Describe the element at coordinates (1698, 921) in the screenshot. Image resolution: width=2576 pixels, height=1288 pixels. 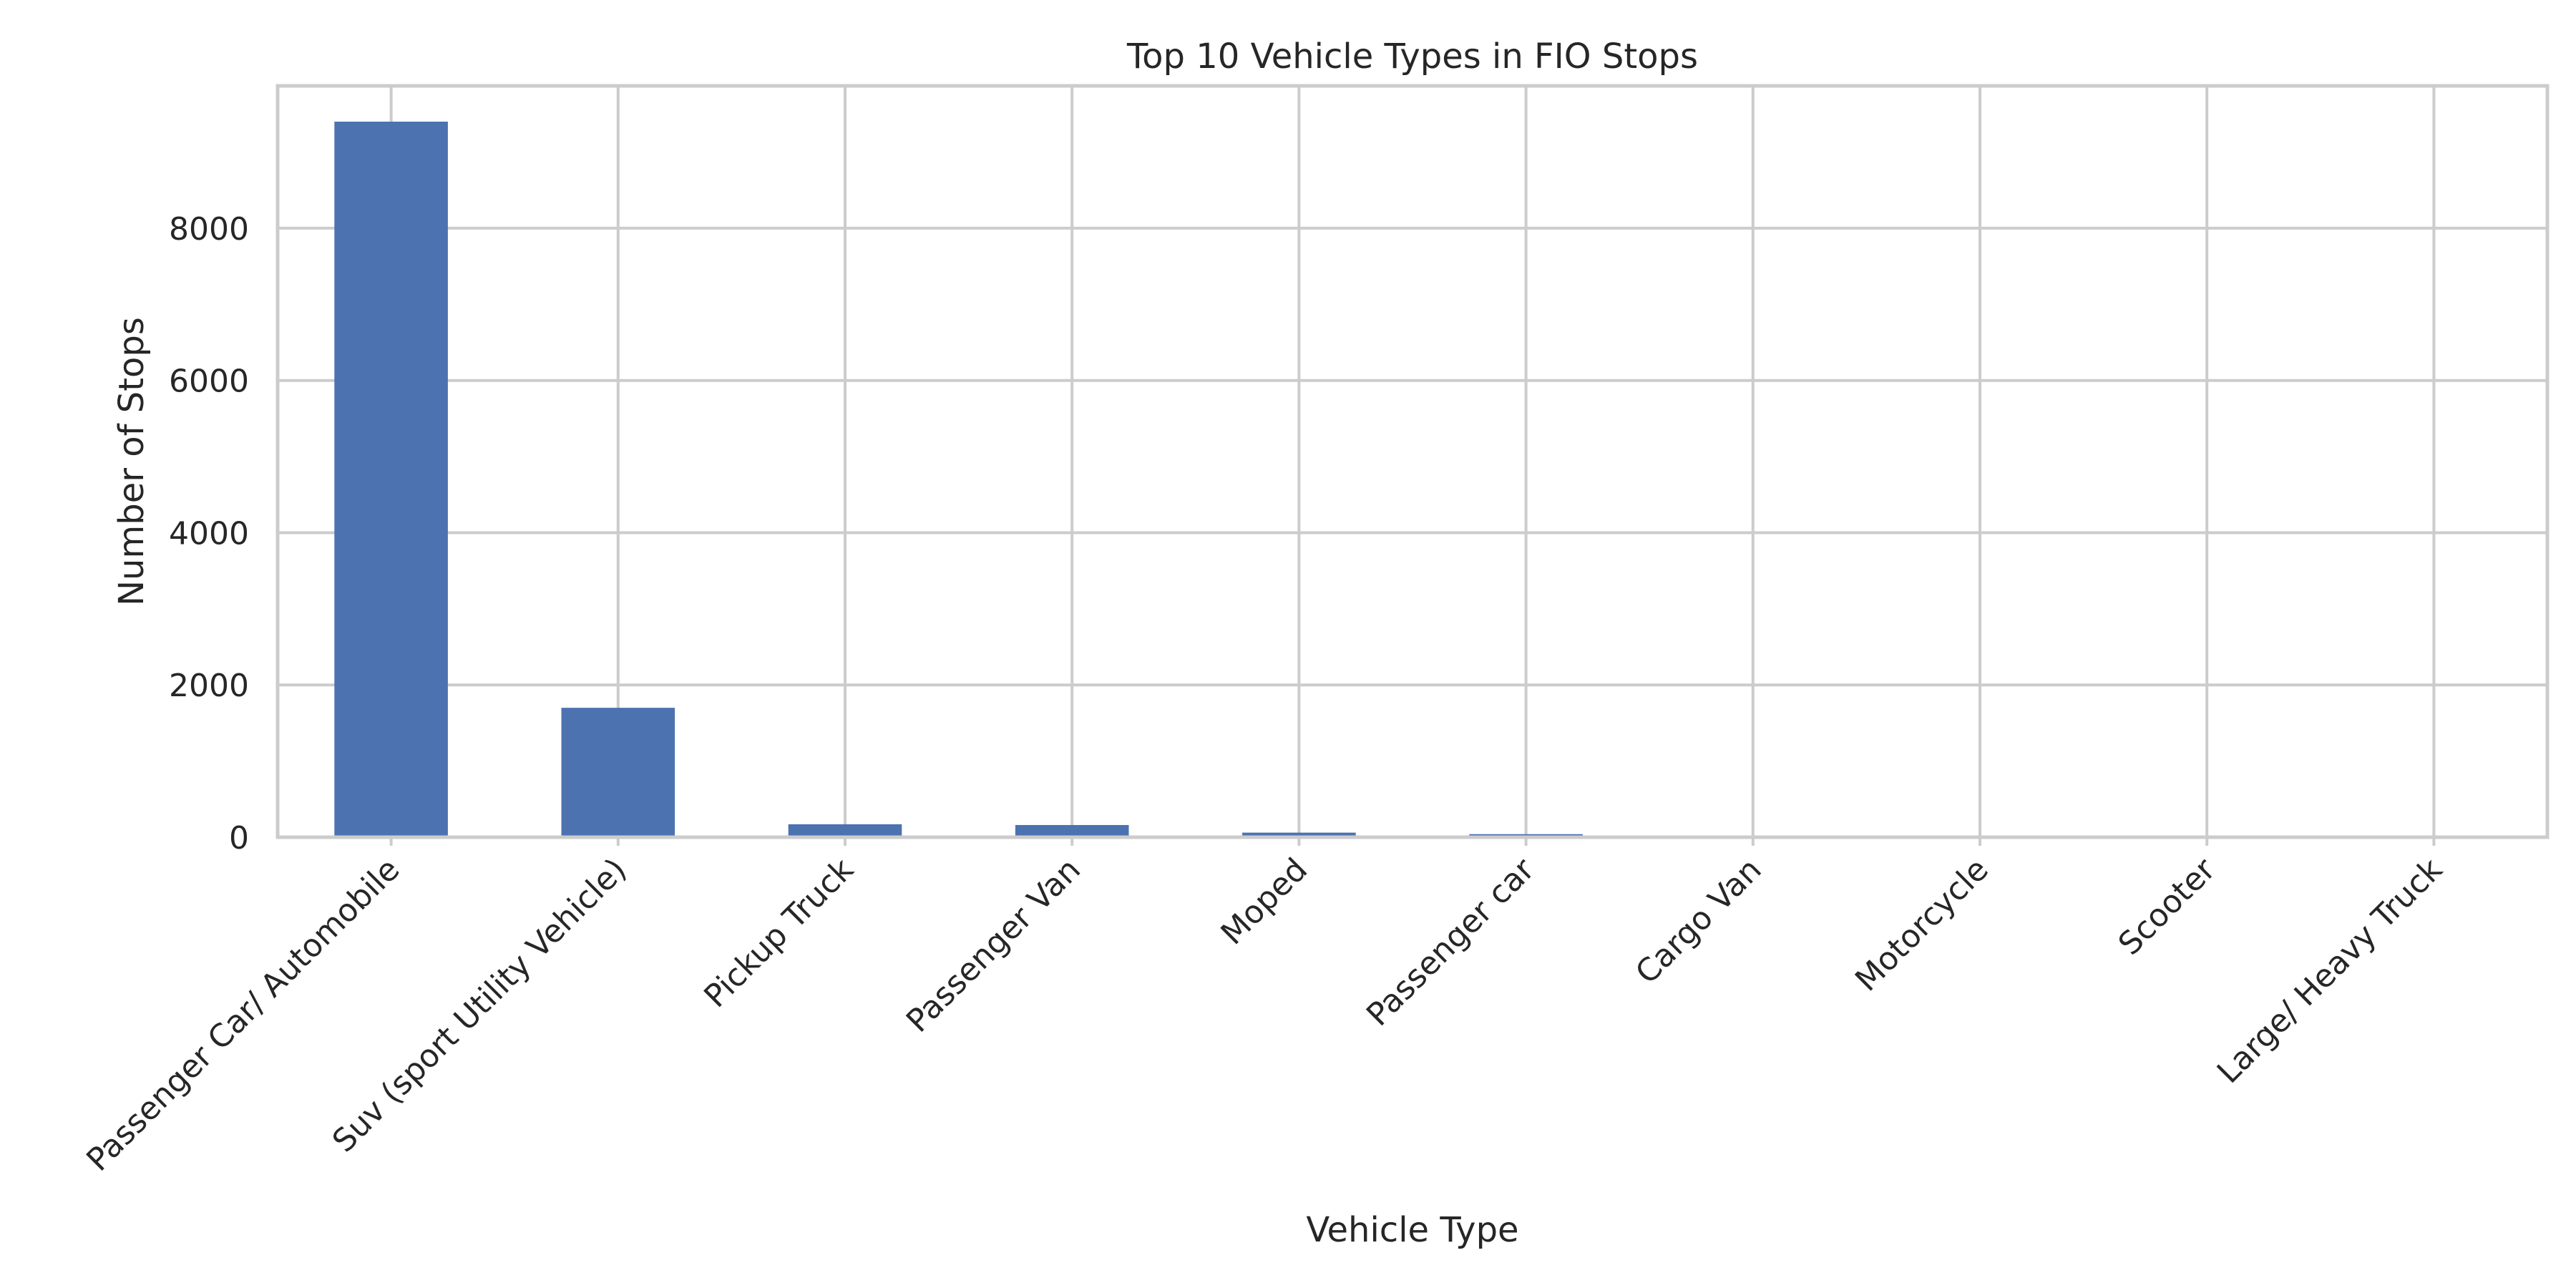
I see `x-tick-label: Cargo Van` at that location.